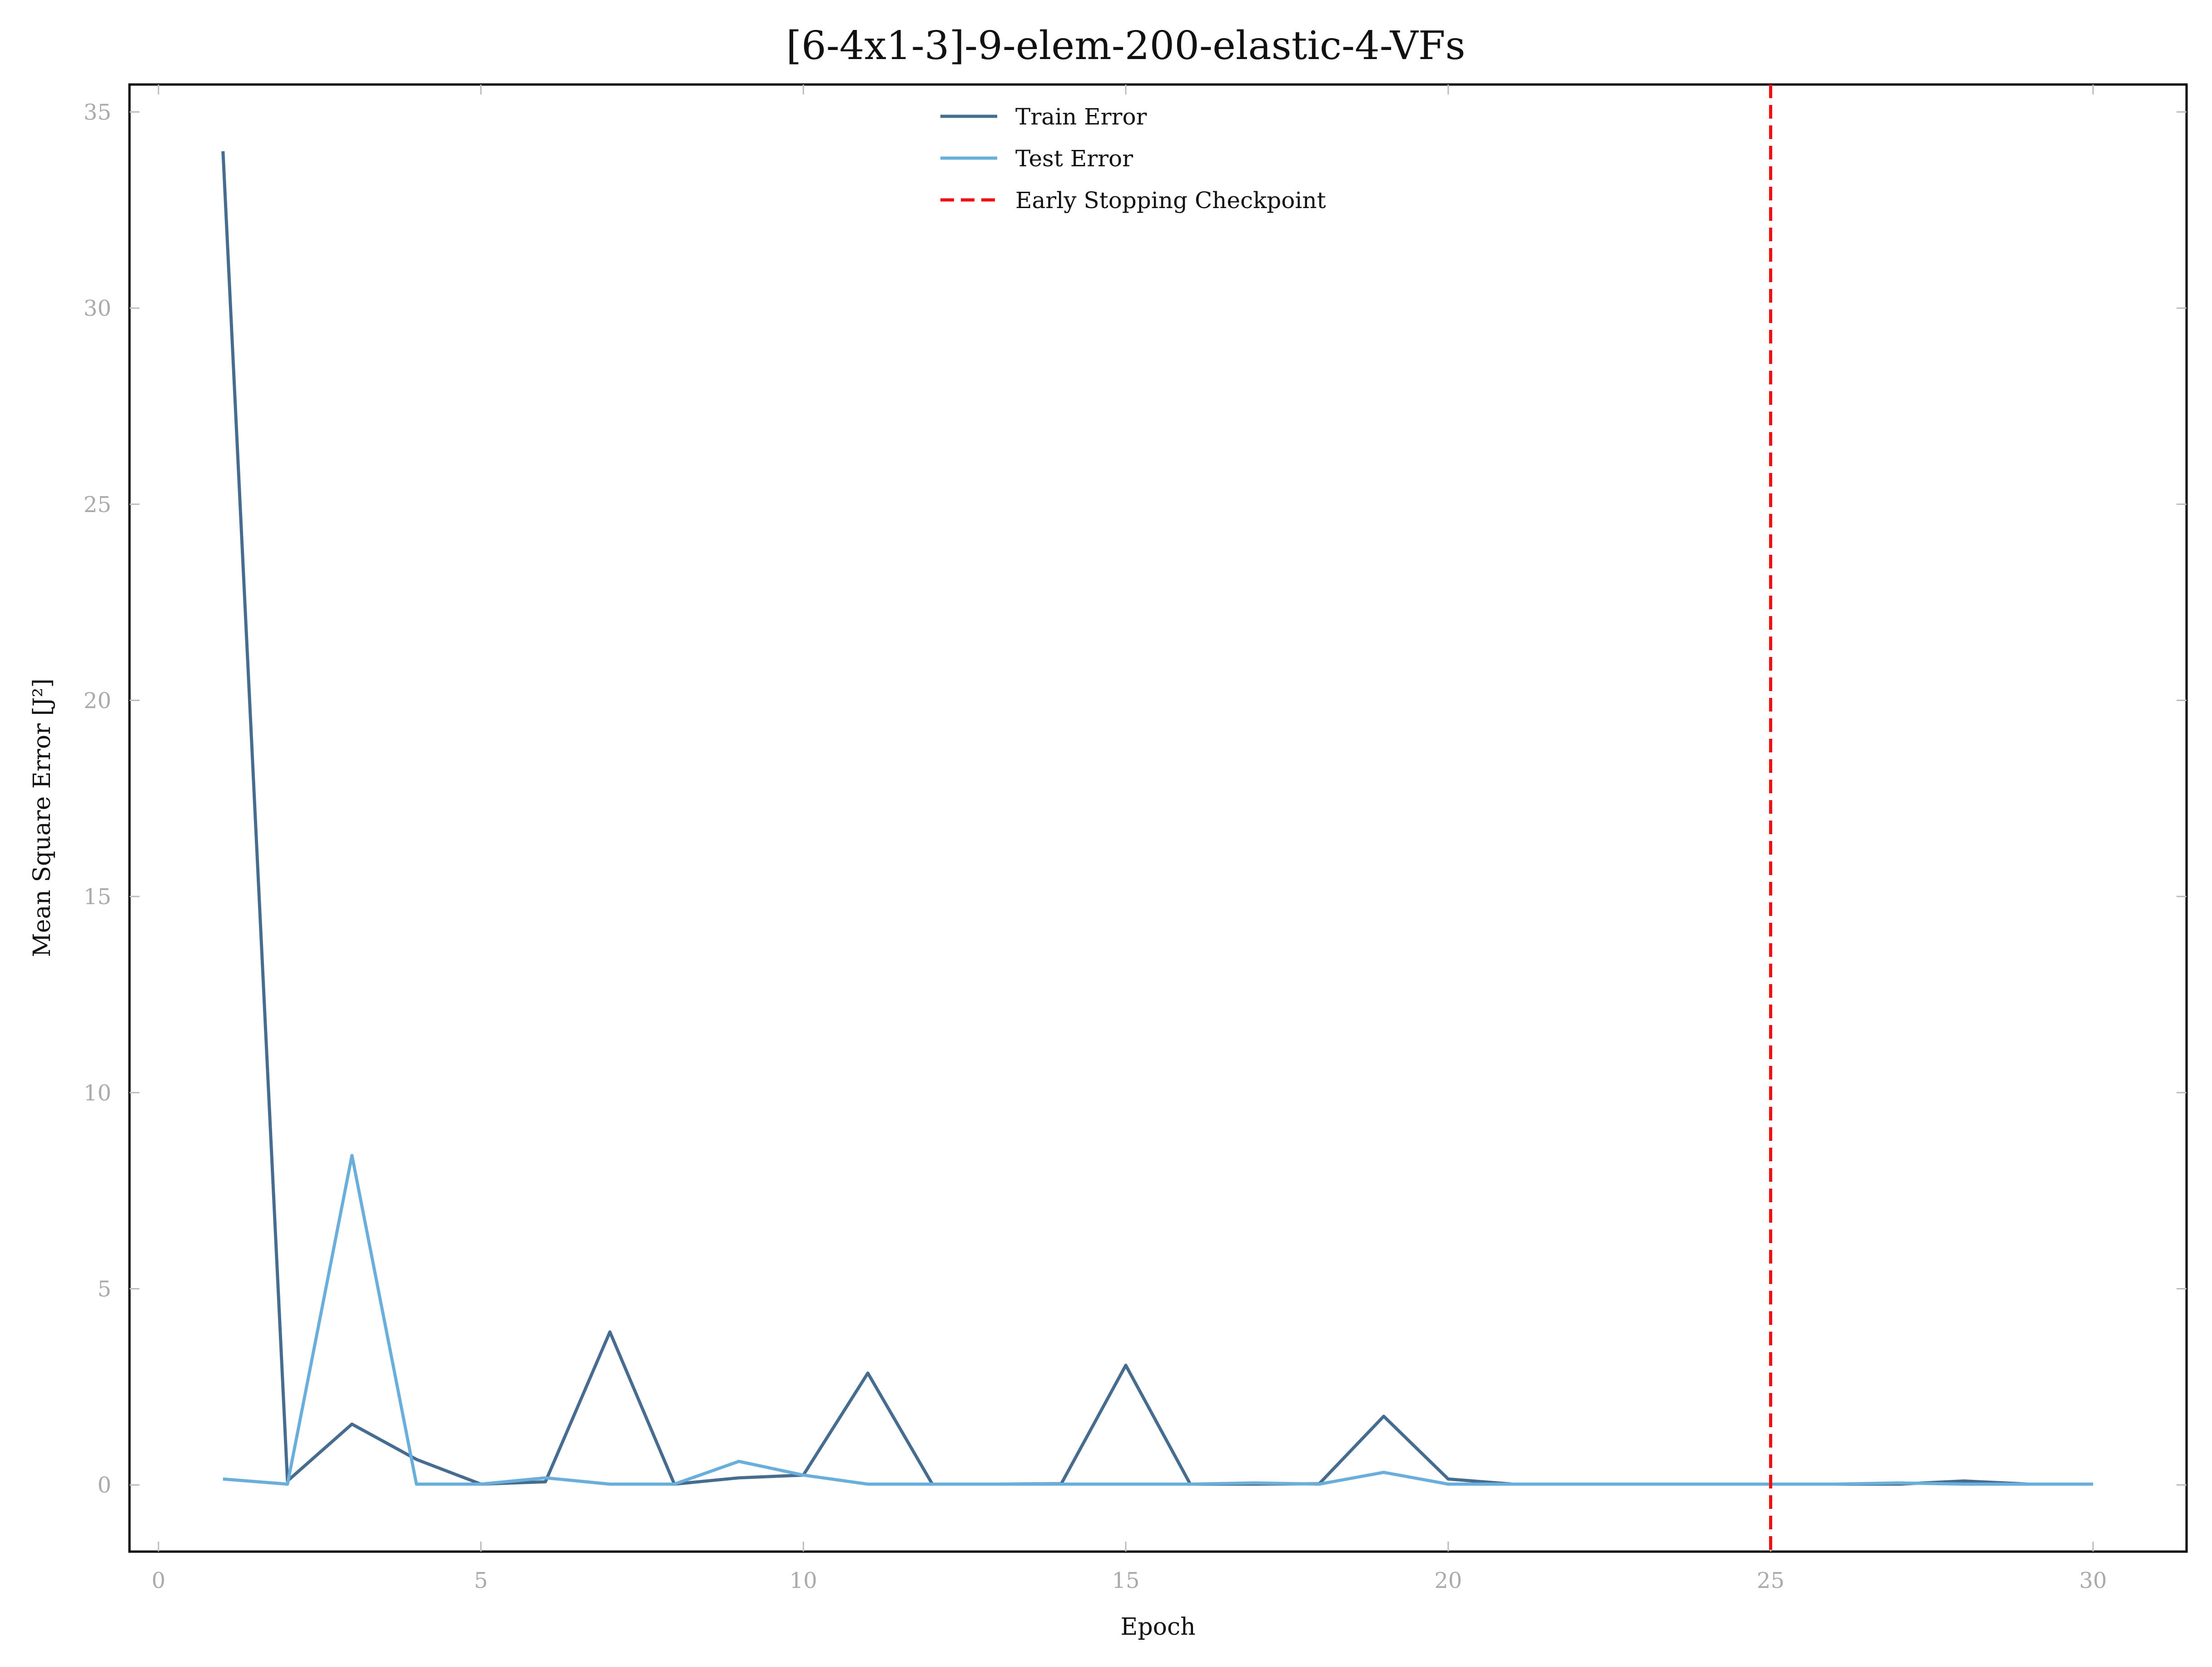 The height and width of the screenshot is (1667, 2212). I want to click on x-tick-label: 5, so click(481, 1580).